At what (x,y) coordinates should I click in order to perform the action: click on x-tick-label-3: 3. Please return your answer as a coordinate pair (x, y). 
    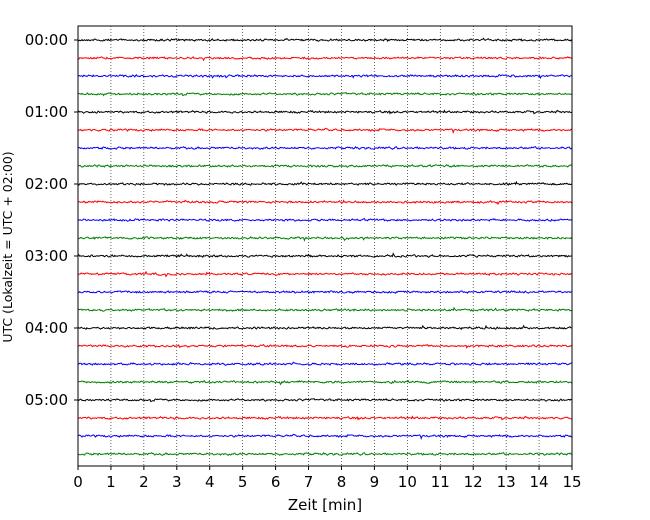
    Looking at the image, I should click on (177, 482).